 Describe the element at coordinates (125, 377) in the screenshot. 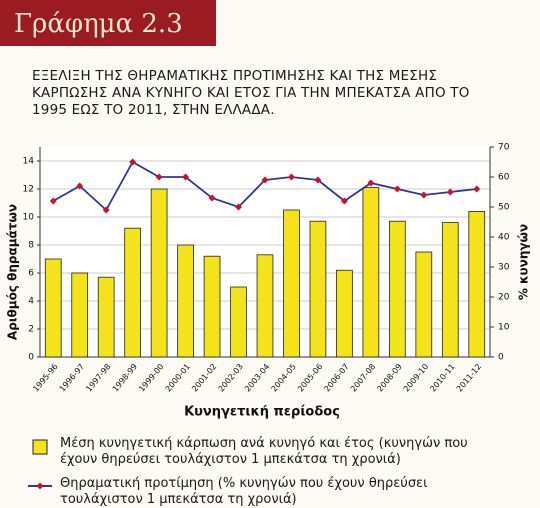

I see `x-tick-label: 1998-99` at that location.